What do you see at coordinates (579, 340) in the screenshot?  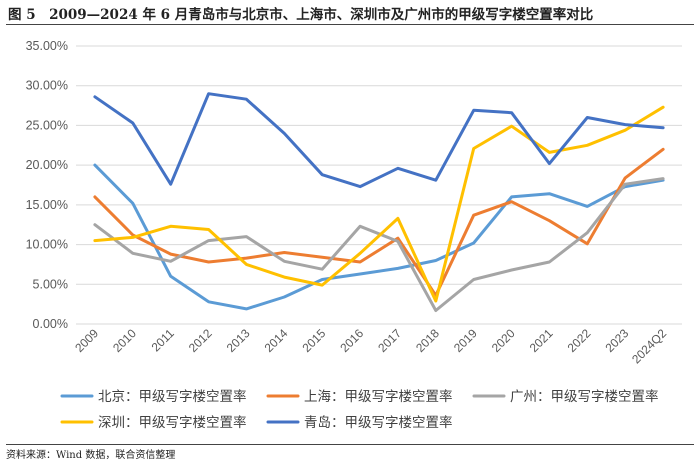 I see `x-tick-label: 2022` at bounding box center [579, 340].